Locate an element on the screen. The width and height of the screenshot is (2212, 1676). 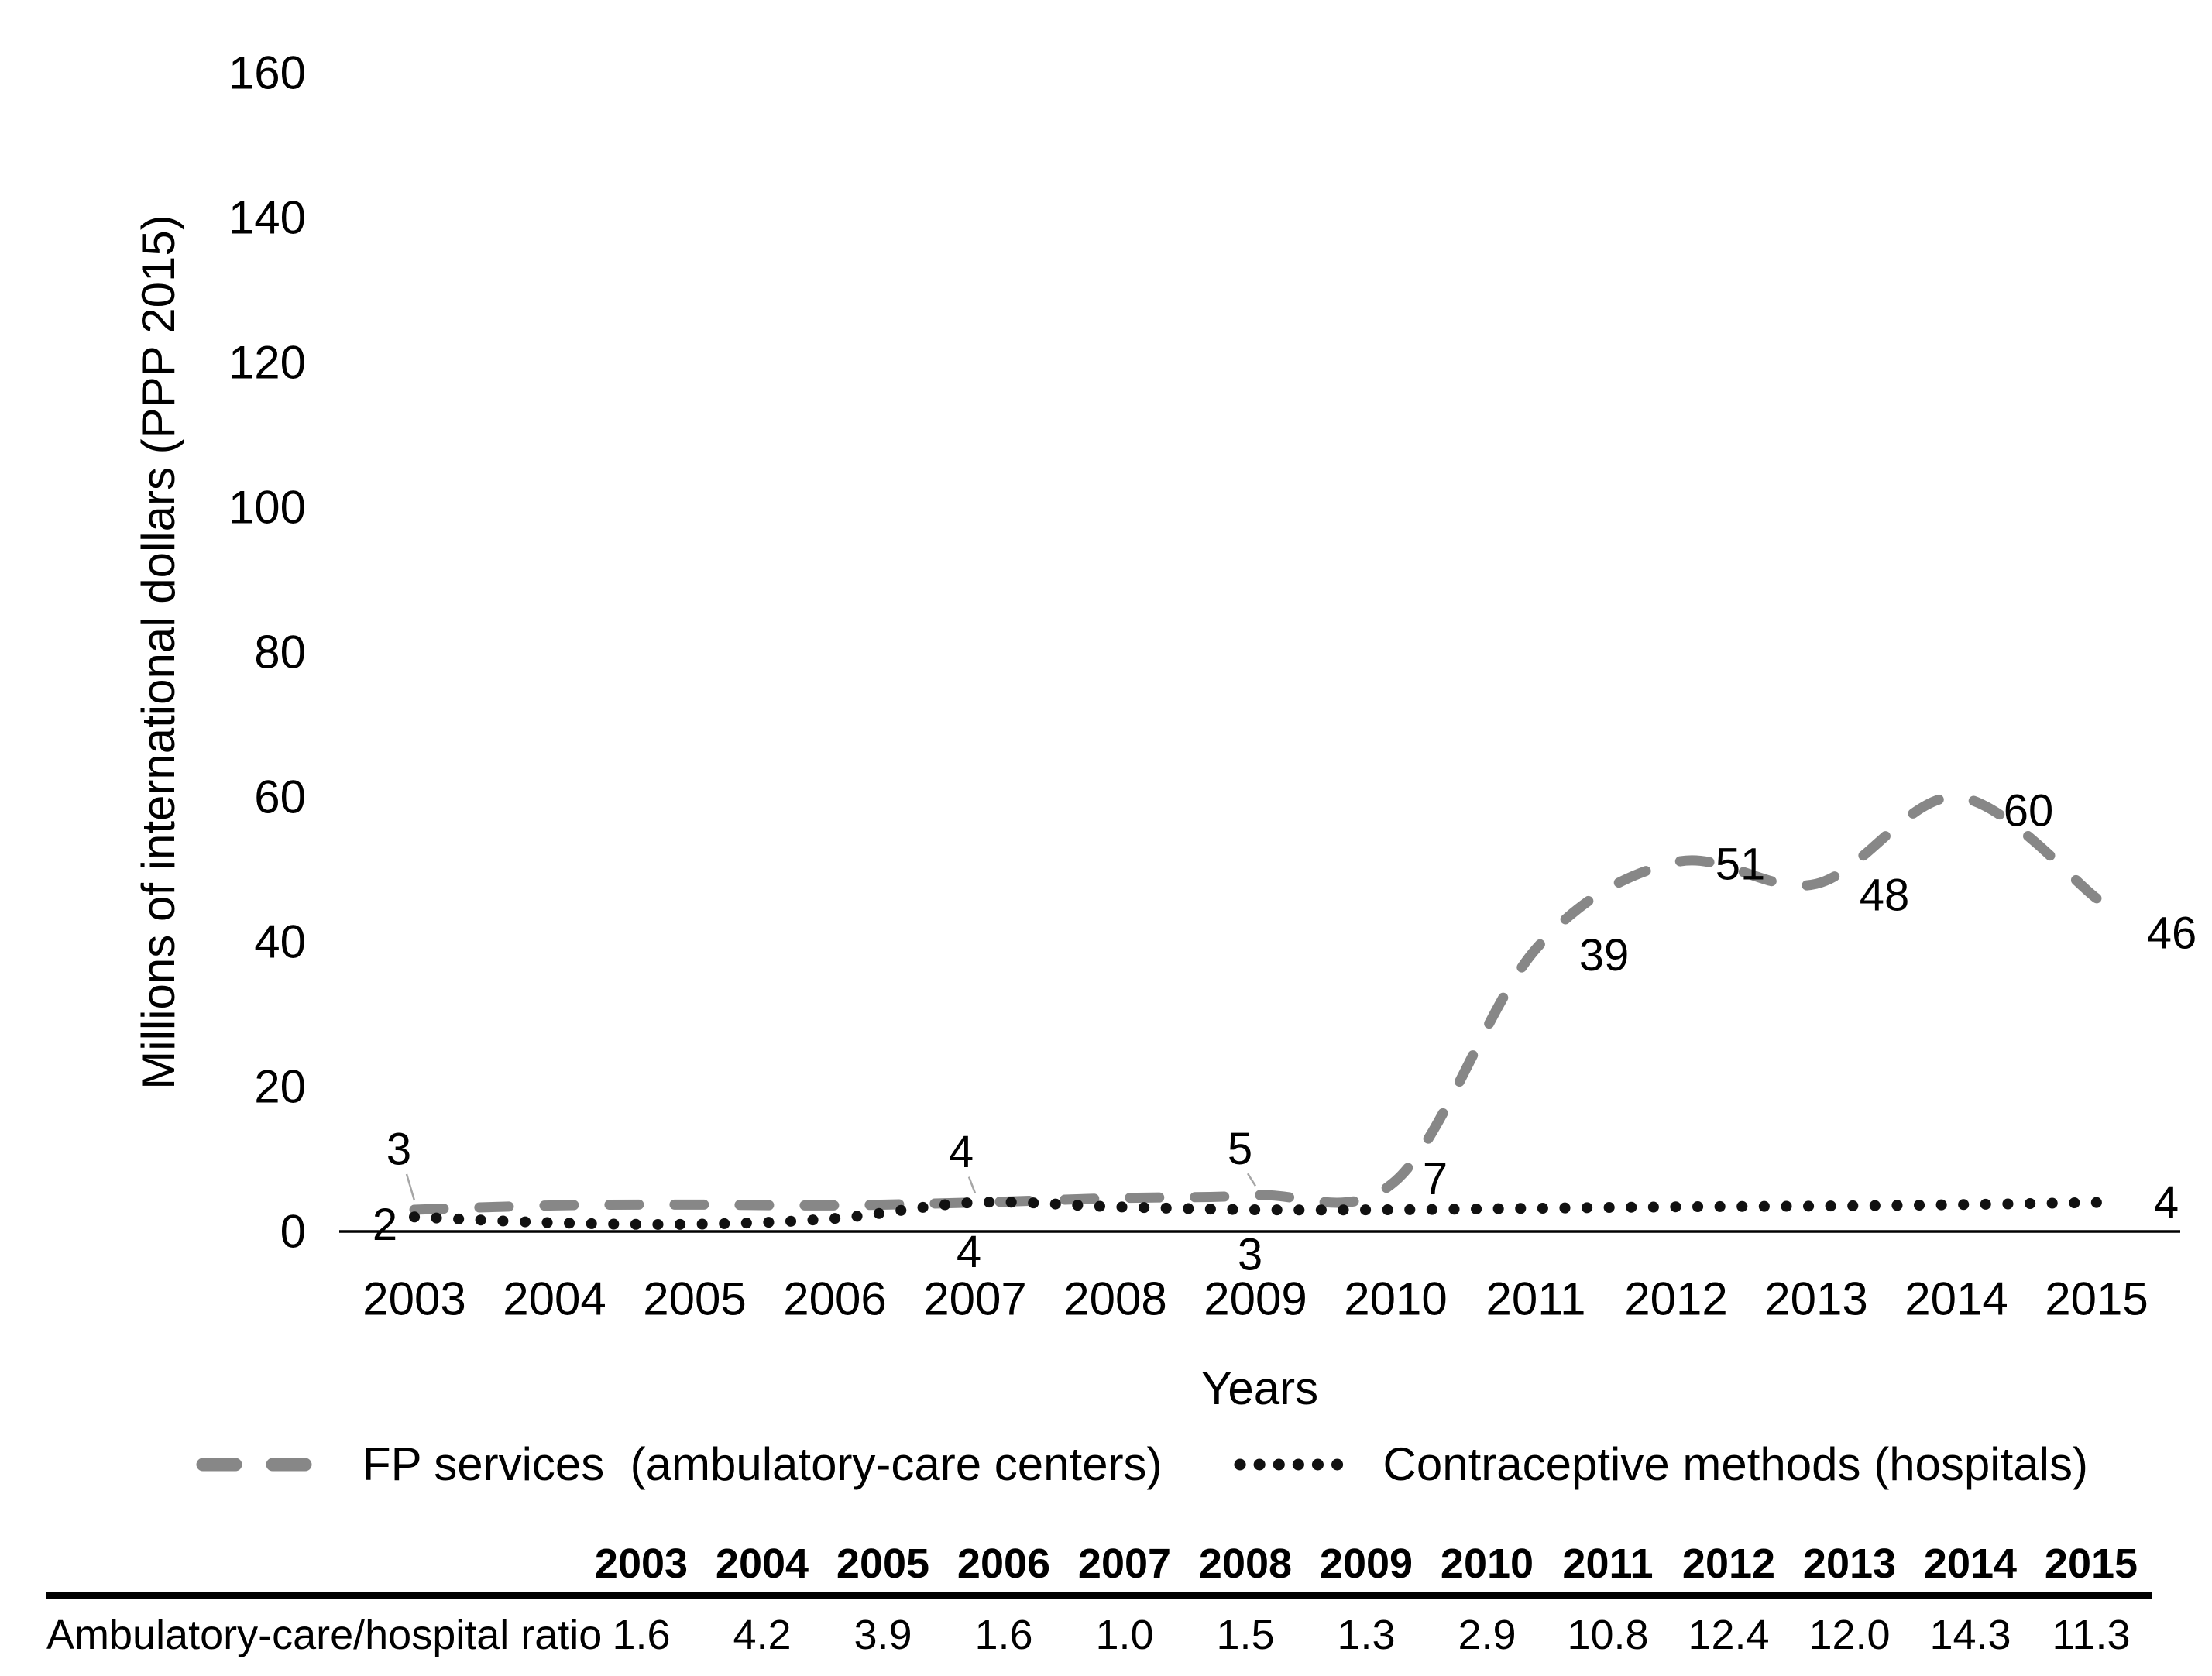
y-tick-label: 120 is located at coordinates (267, 363).